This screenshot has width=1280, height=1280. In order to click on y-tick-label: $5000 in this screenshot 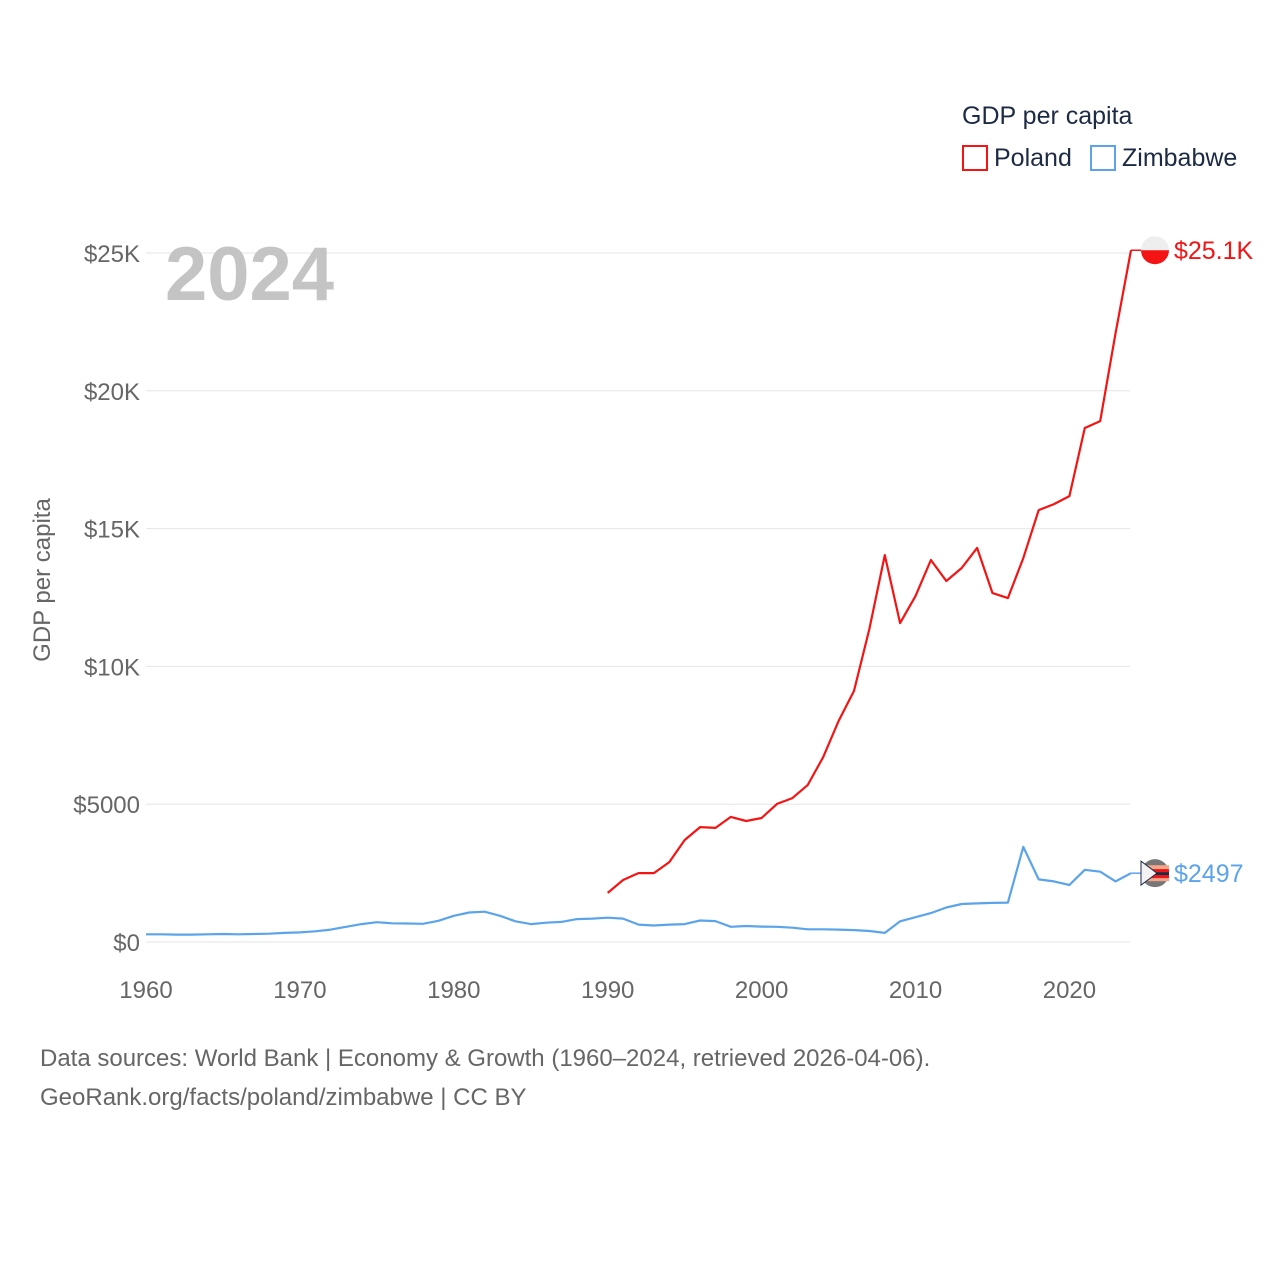, I will do `click(106, 805)`.